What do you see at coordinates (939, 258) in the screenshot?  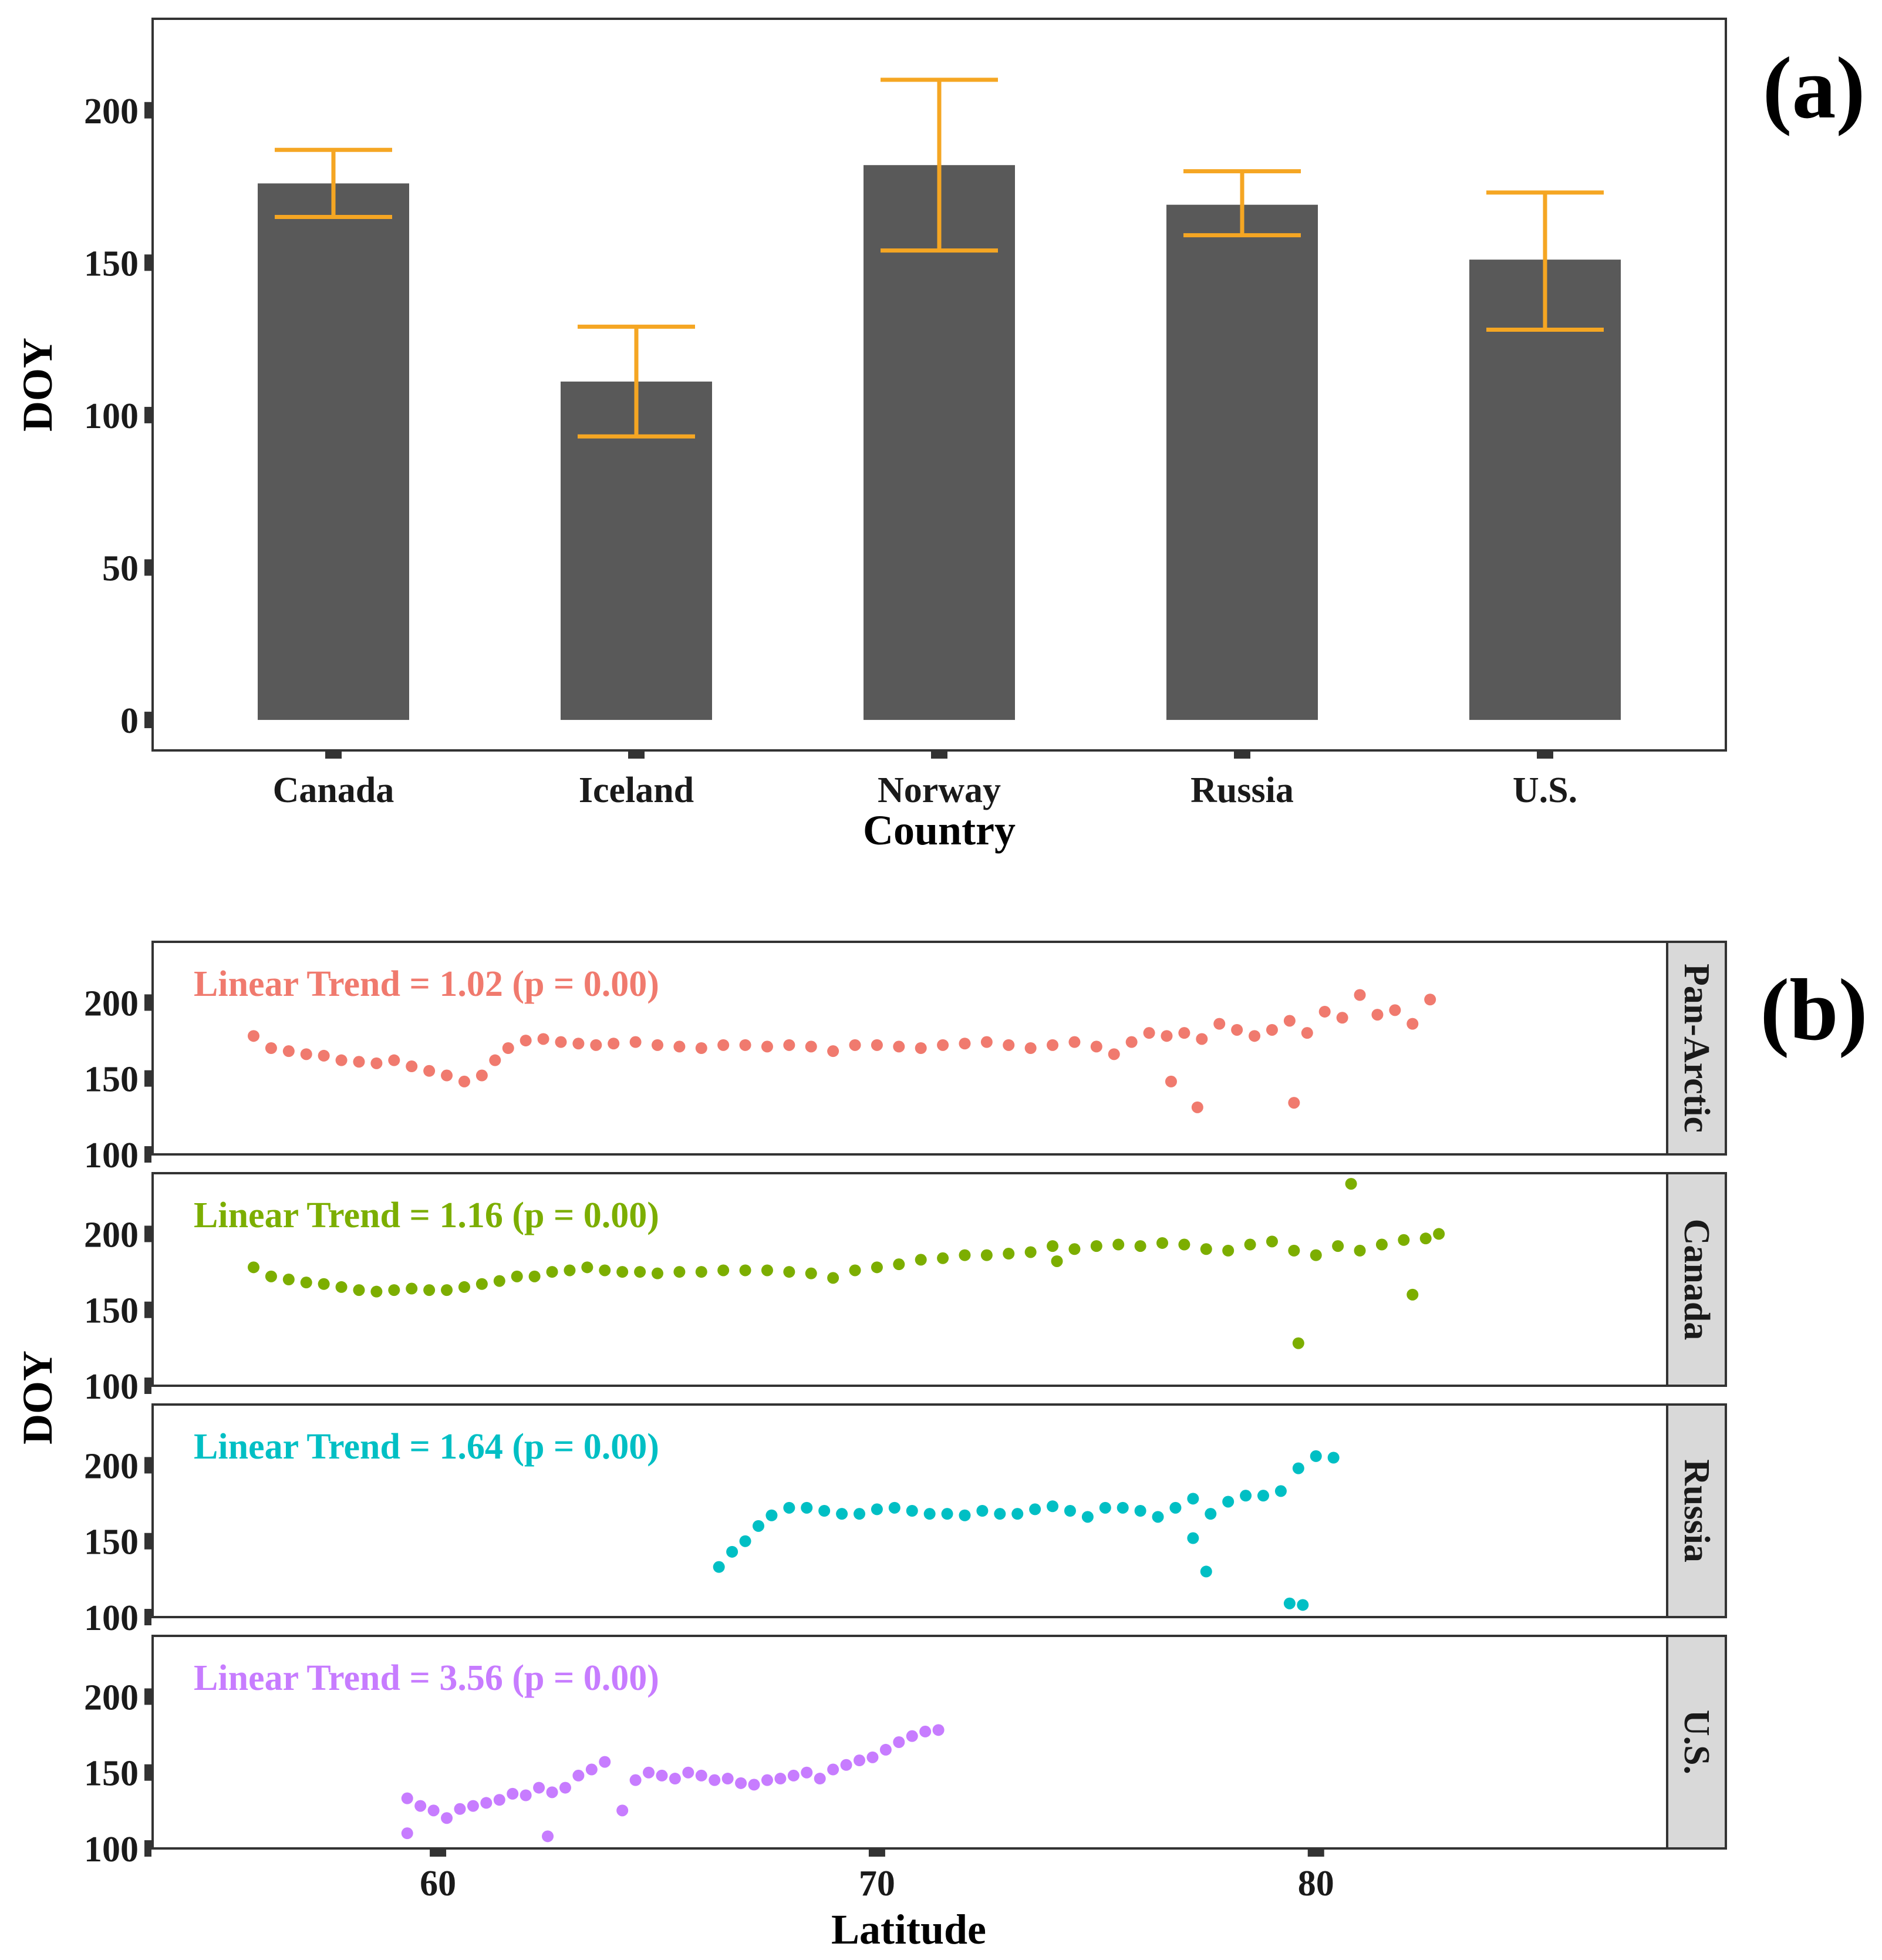 I see `error-bar-series` at bounding box center [939, 258].